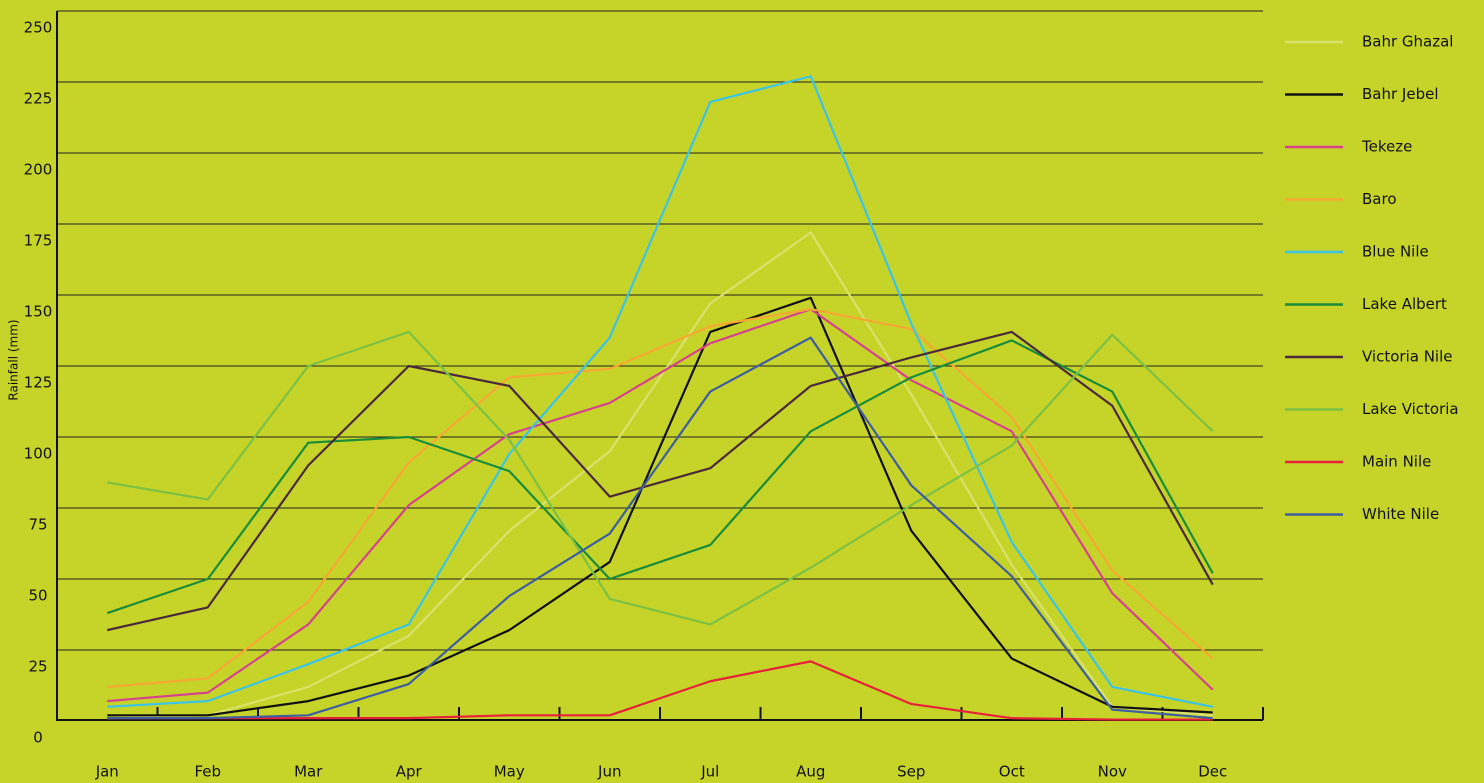 This screenshot has width=1484, height=783. What do you see at coordinates (709, 772) in the screenshot?
I see `x-tick-label: Jul` at bounding box center [709, 772].